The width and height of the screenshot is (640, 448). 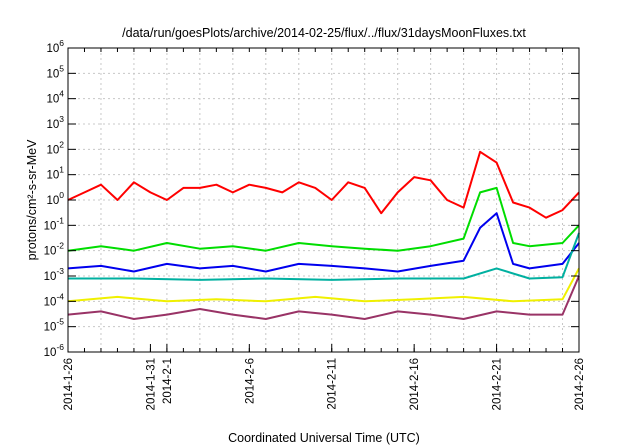 I want to click on x-tick-label: 2014-2-6, so click(x=250, y=381).